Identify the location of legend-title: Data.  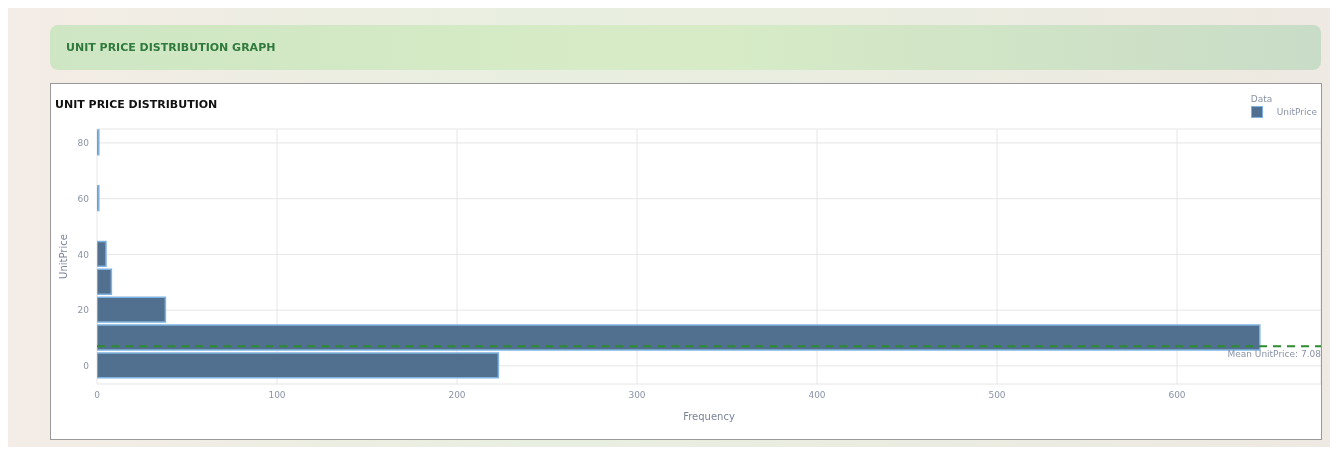
(1262, 99).